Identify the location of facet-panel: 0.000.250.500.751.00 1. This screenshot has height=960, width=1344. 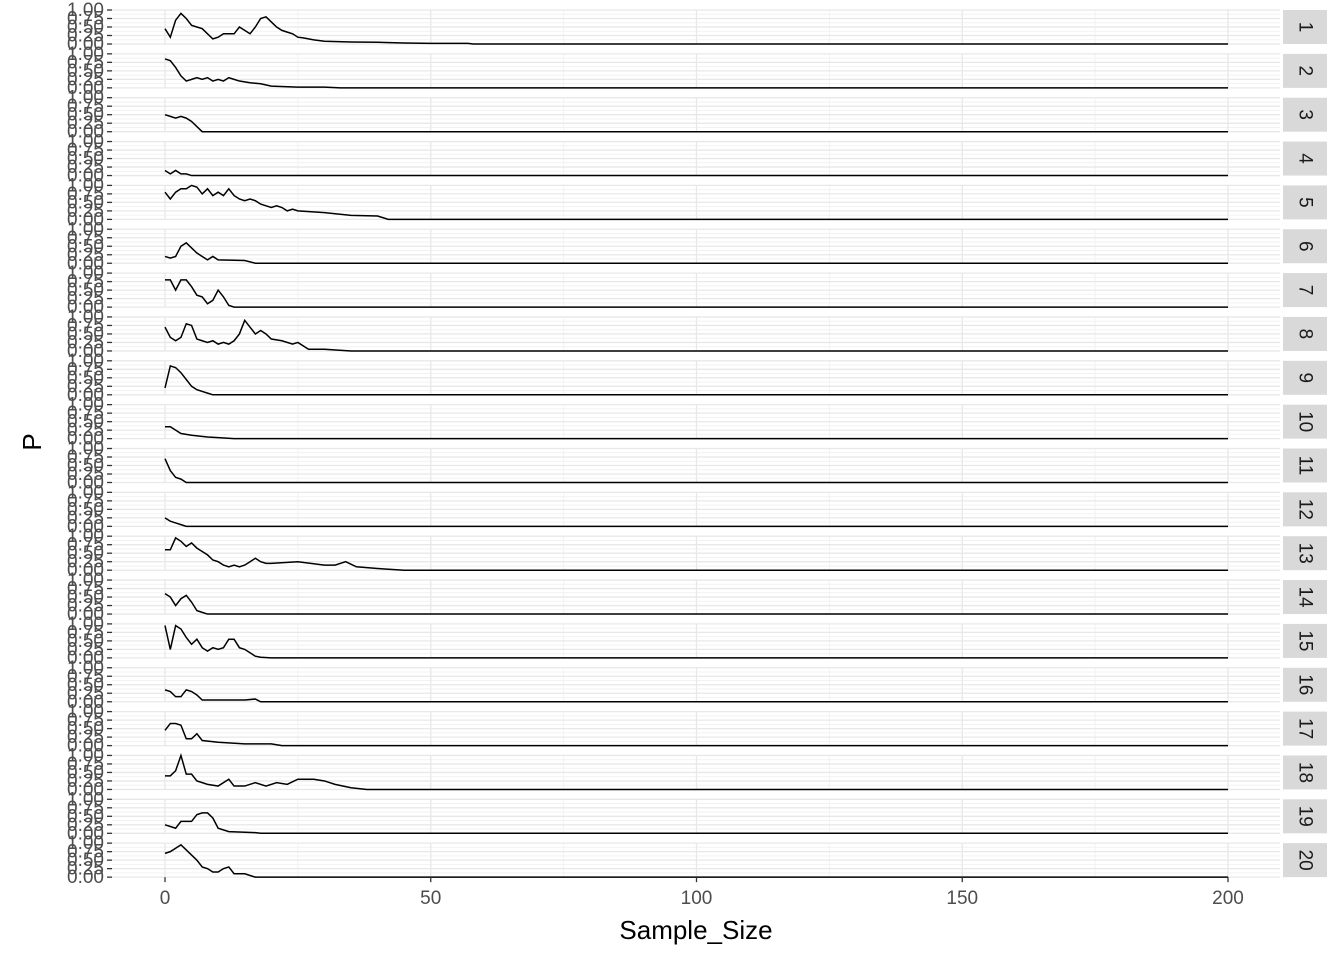
(697, 27).